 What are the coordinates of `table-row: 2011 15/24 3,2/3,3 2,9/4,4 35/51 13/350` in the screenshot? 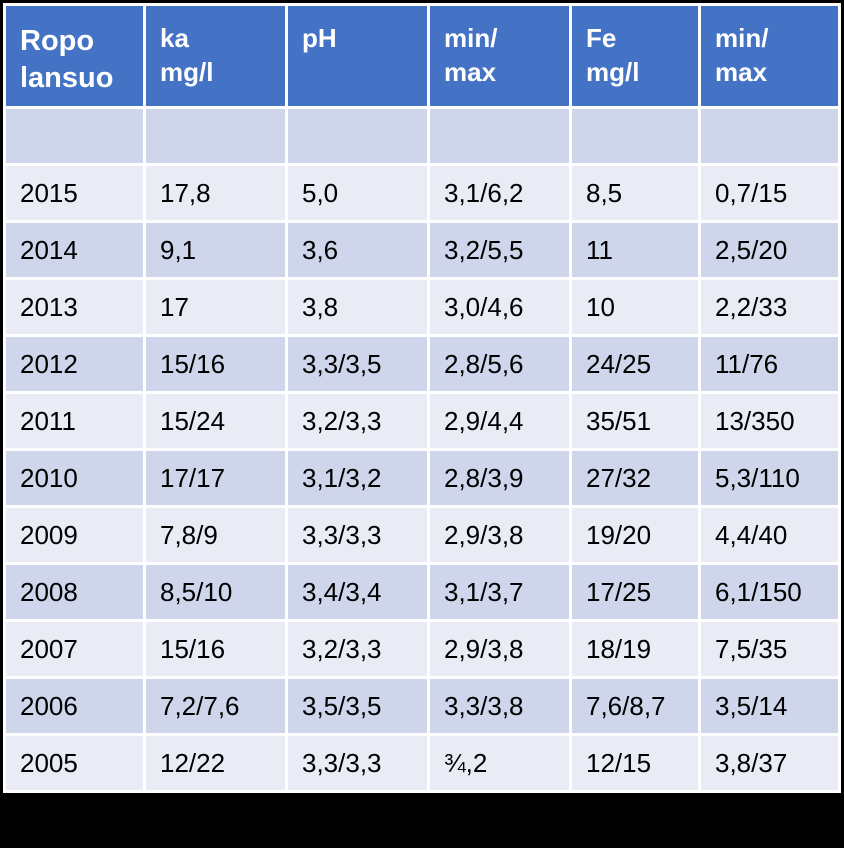 It's located at (422, 421).